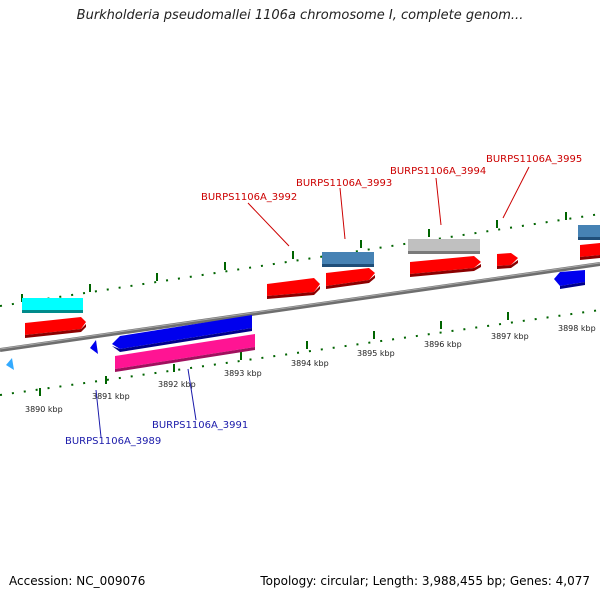 The width and height of the screenshot is (600, 600). I want to click on lower-major-ticks, so click(274, 354).